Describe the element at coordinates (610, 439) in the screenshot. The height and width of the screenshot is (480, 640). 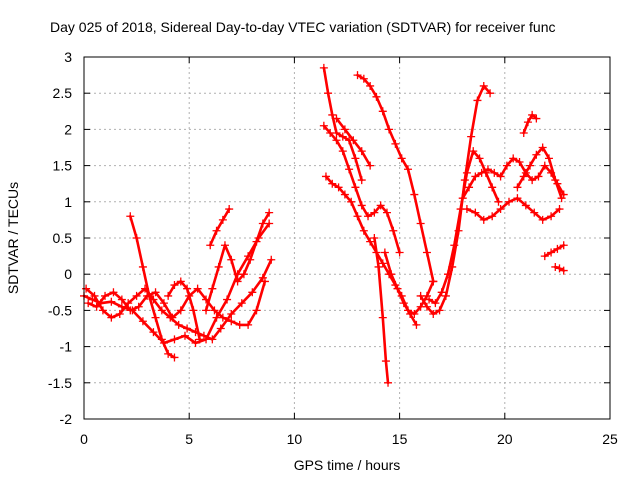
I see `x-tick-label: 25` at that location.